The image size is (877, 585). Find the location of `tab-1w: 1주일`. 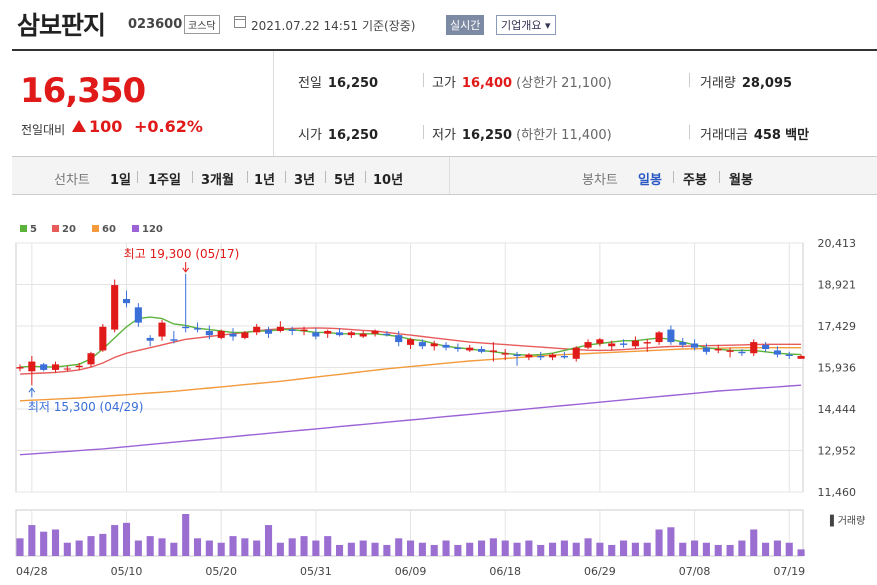

tab-1w: 1주일 is located at coordinates (164, 180).